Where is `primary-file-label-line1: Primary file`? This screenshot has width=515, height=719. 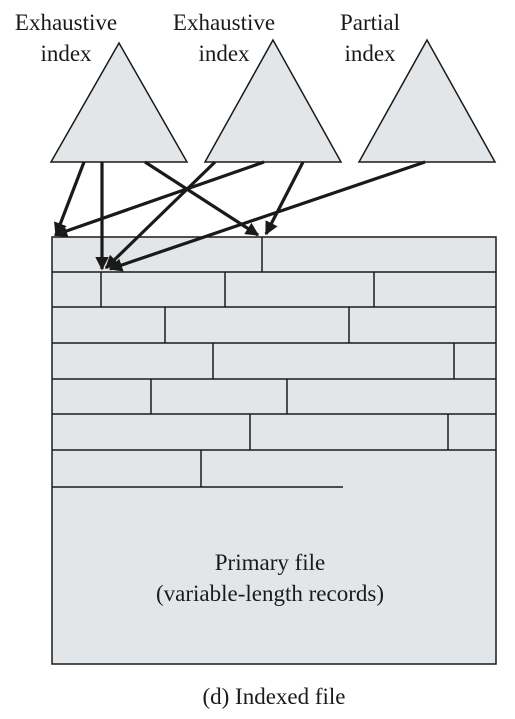 primary-file-label-line1: Primary file is located at coordinates (270, 562).